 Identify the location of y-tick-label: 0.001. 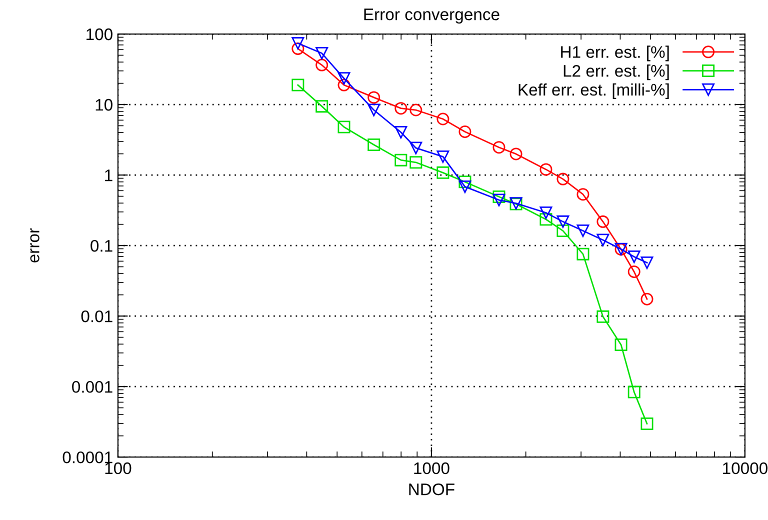
(92, 386).